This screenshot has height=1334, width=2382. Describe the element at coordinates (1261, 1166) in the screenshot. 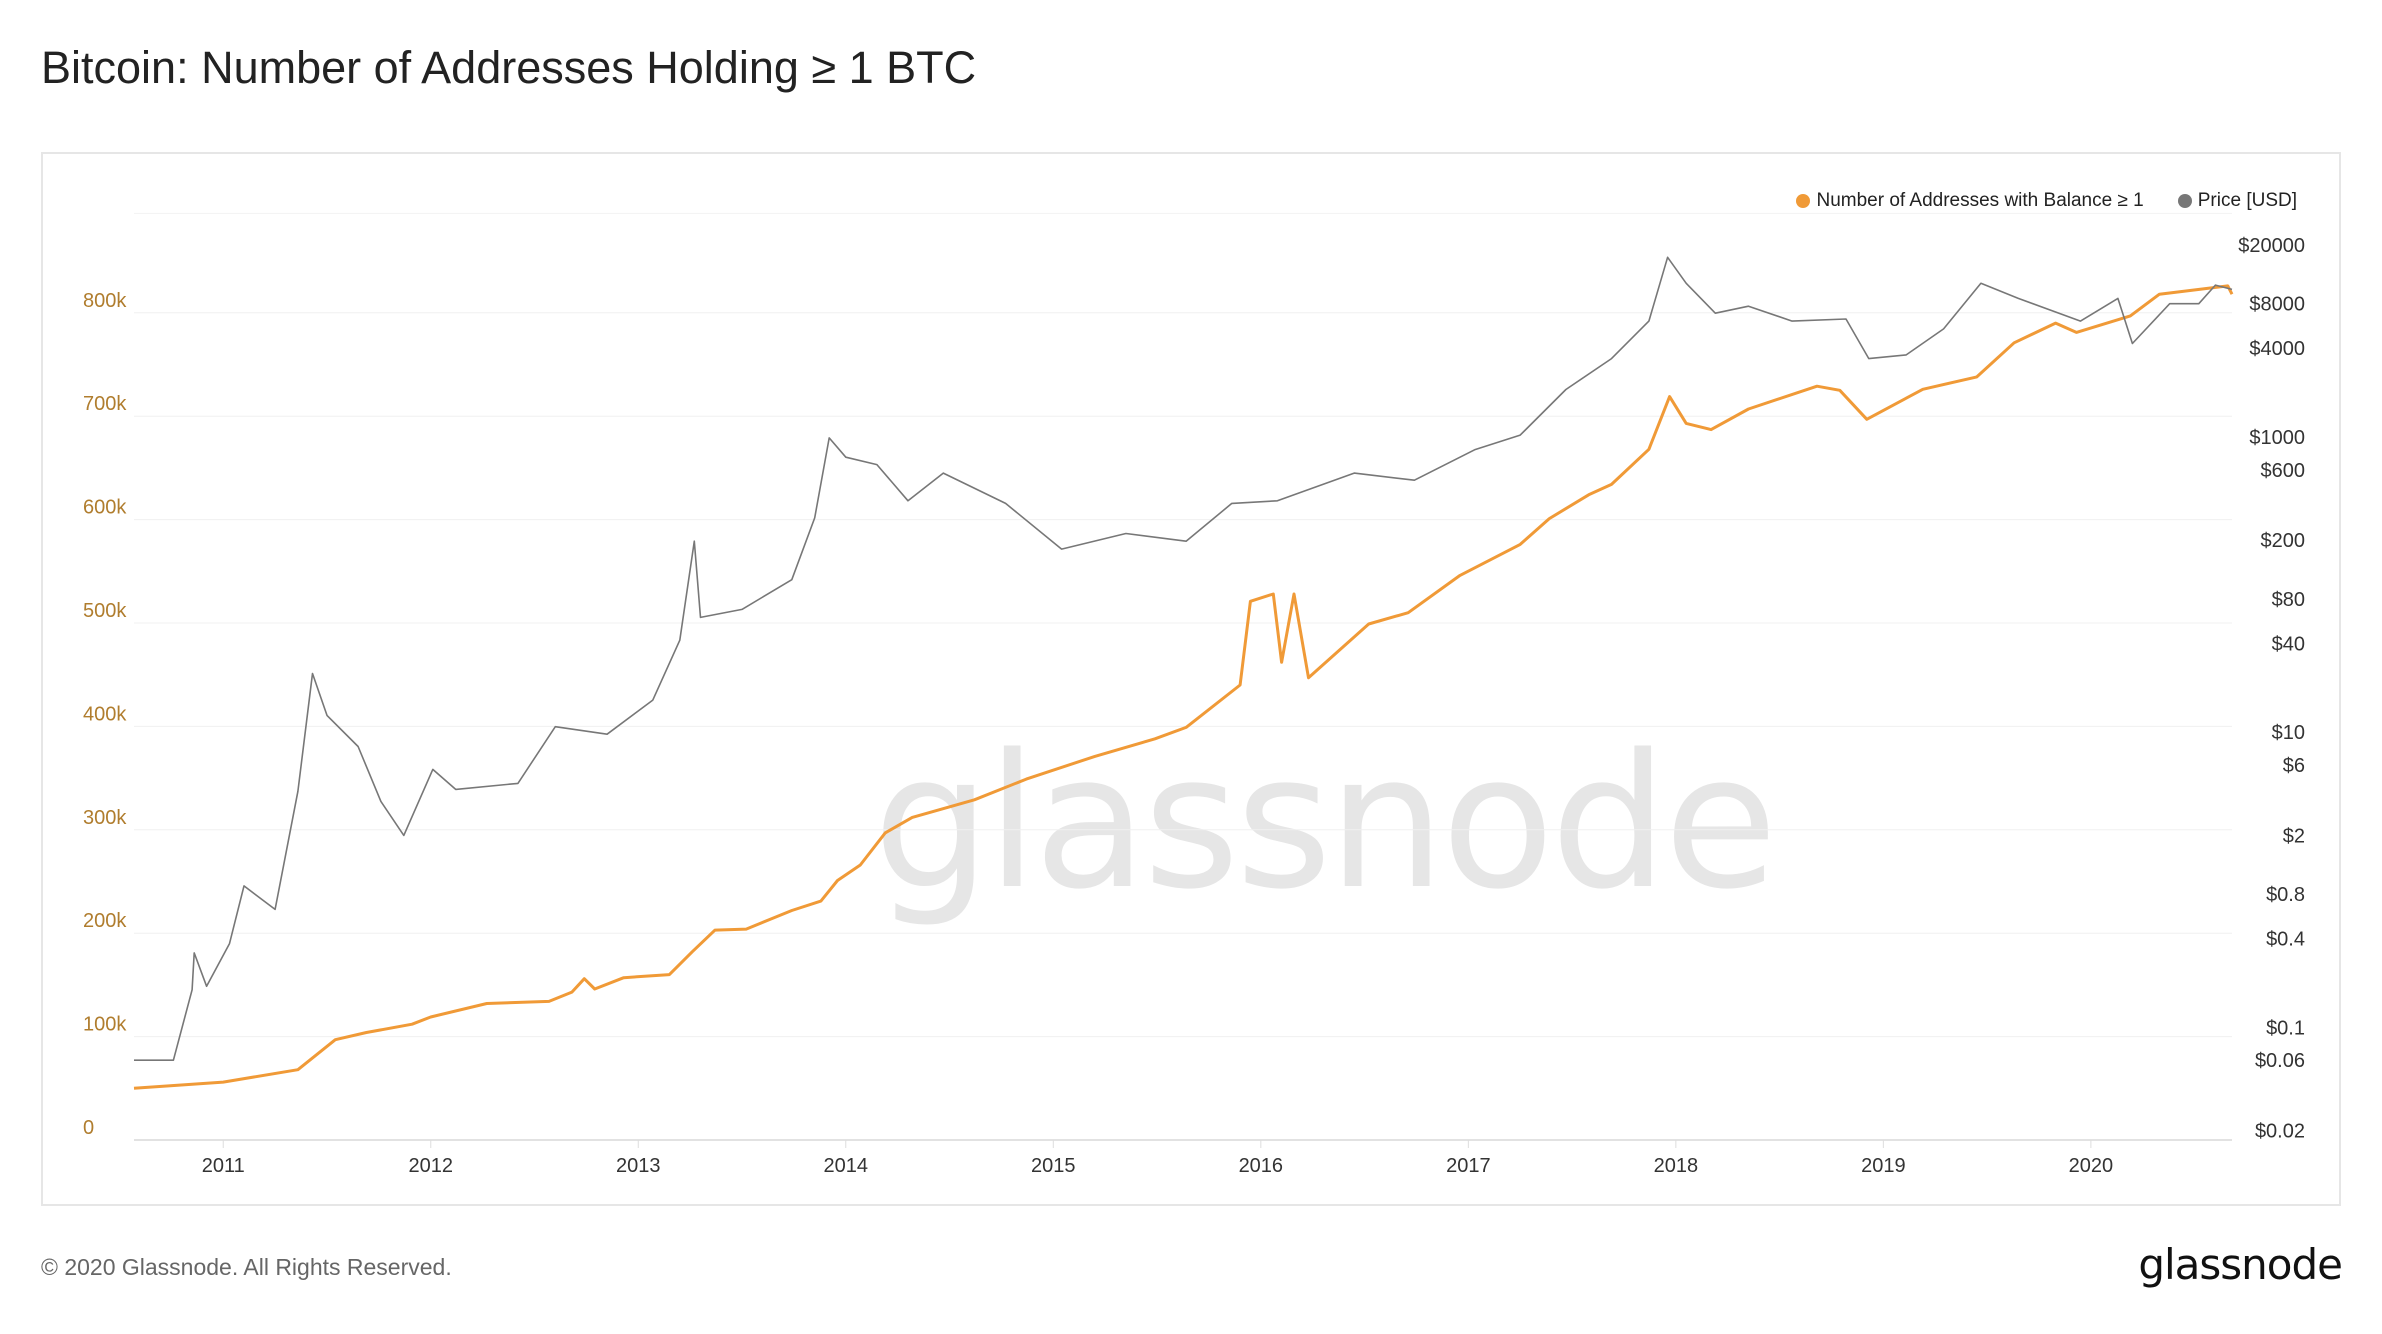

I see `x-tick-label: 2016` at that location.